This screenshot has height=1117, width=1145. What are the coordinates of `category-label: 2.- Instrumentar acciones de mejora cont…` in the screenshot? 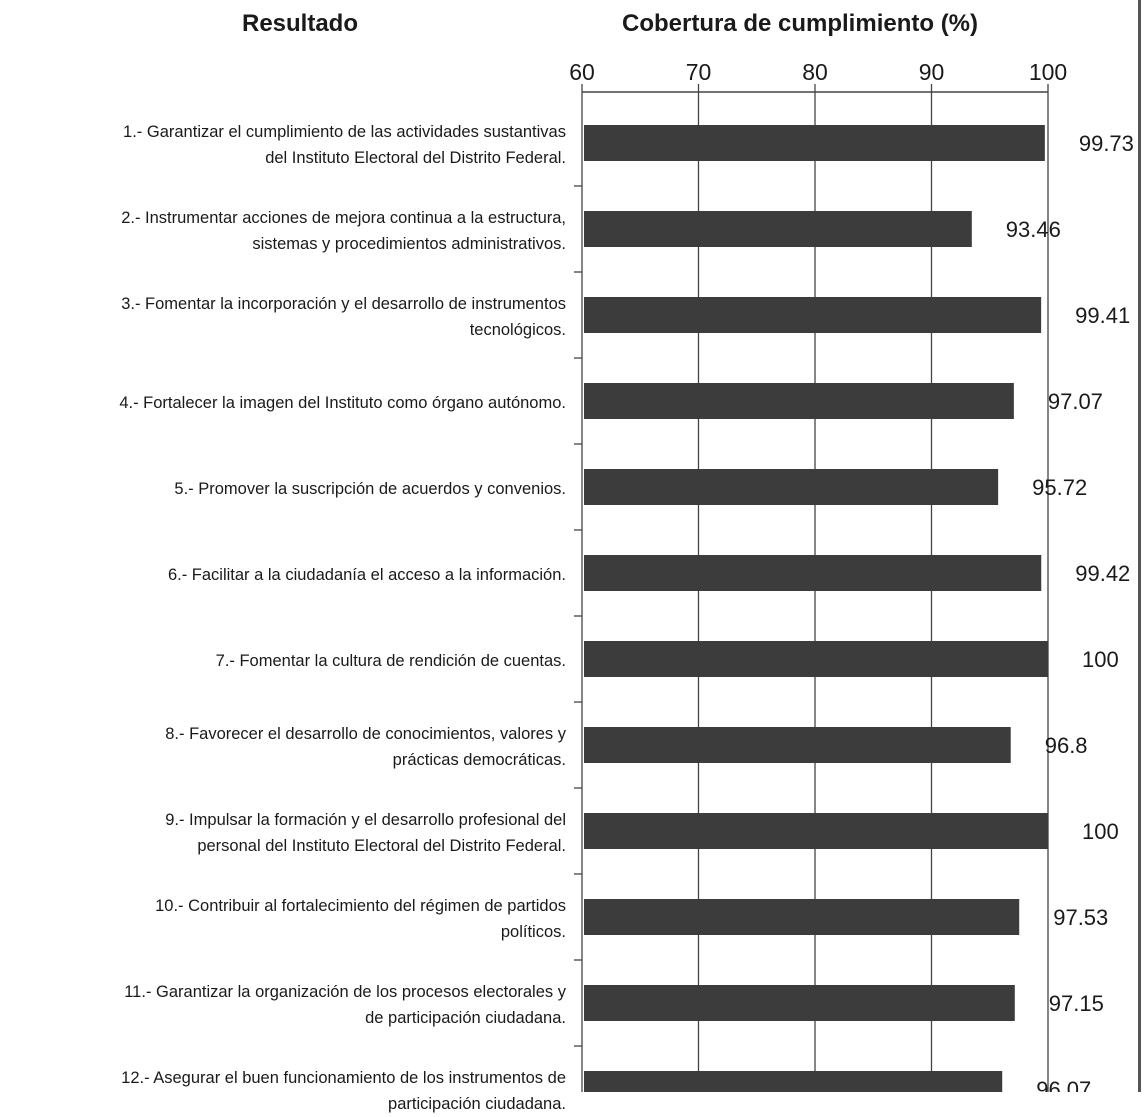 It's located at (283, 231).